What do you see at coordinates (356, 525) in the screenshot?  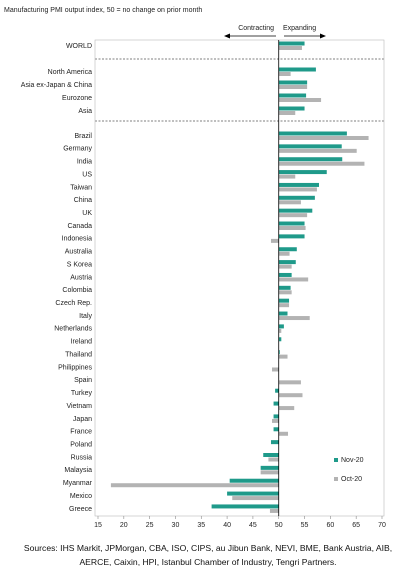 I see `x-tick-label: 65` at bounding box center [356, 525].